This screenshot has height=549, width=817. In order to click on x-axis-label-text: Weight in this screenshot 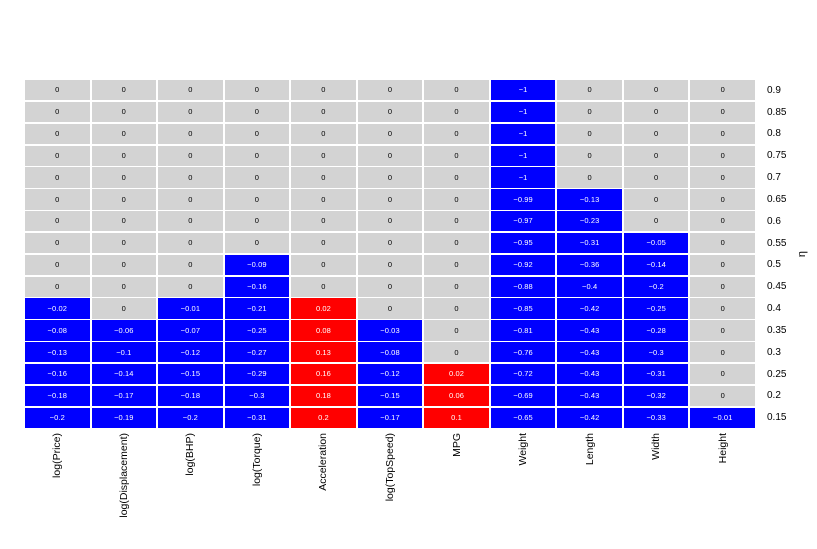, I will do `click(523, 449)`.